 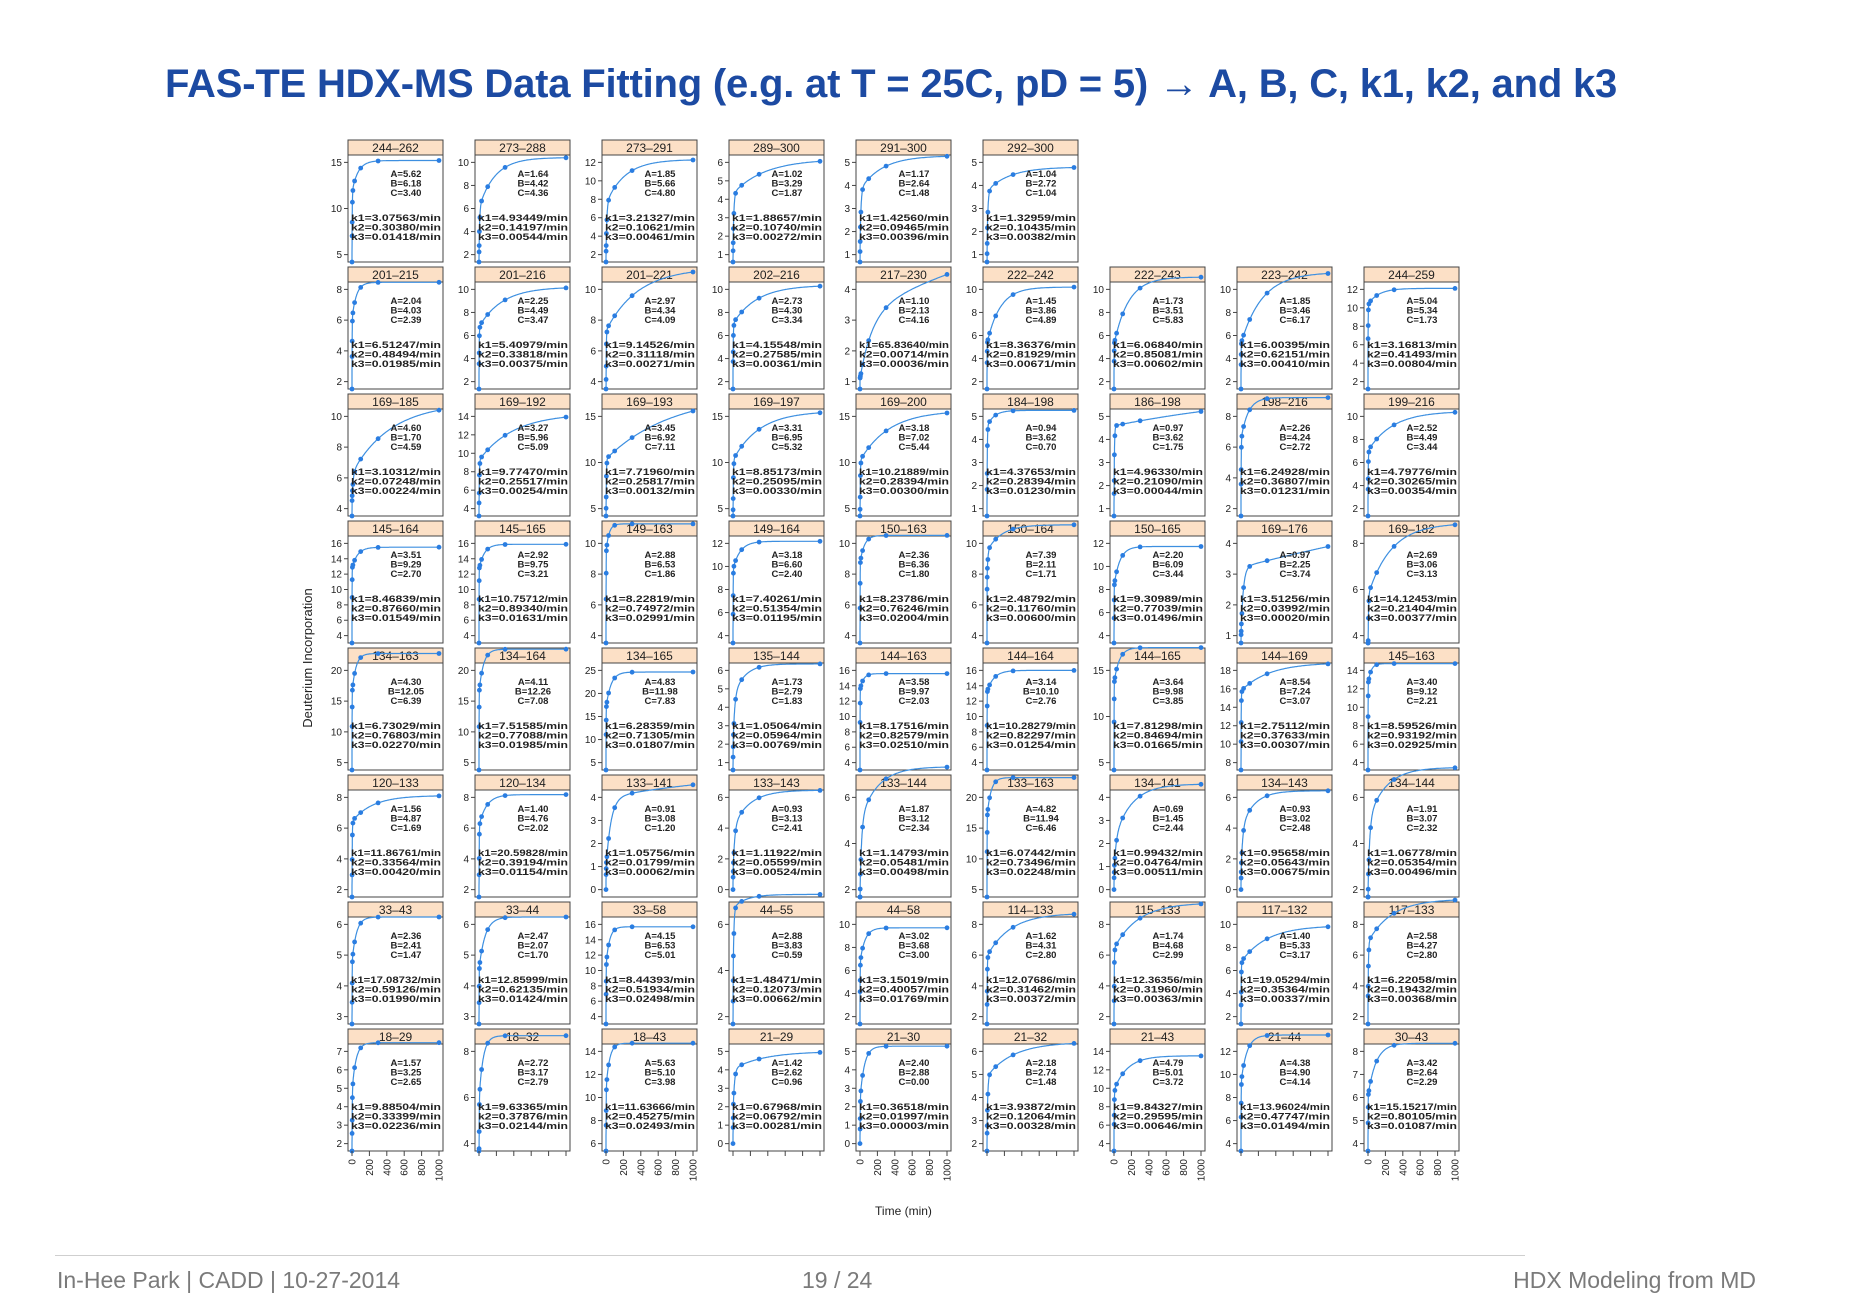 I want to click on y-tick-label: 7, so click(x=1355, y=1075).